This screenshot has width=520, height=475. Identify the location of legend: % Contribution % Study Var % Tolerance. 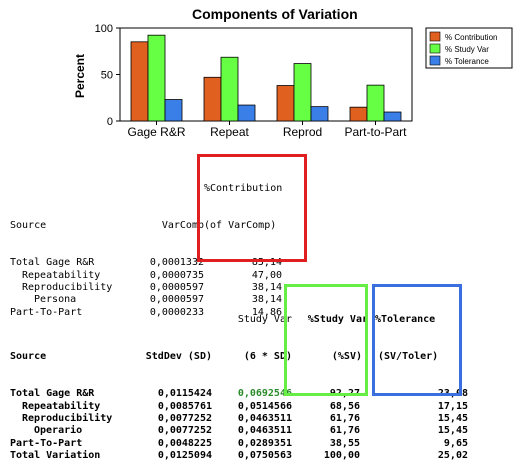
(469, 48).